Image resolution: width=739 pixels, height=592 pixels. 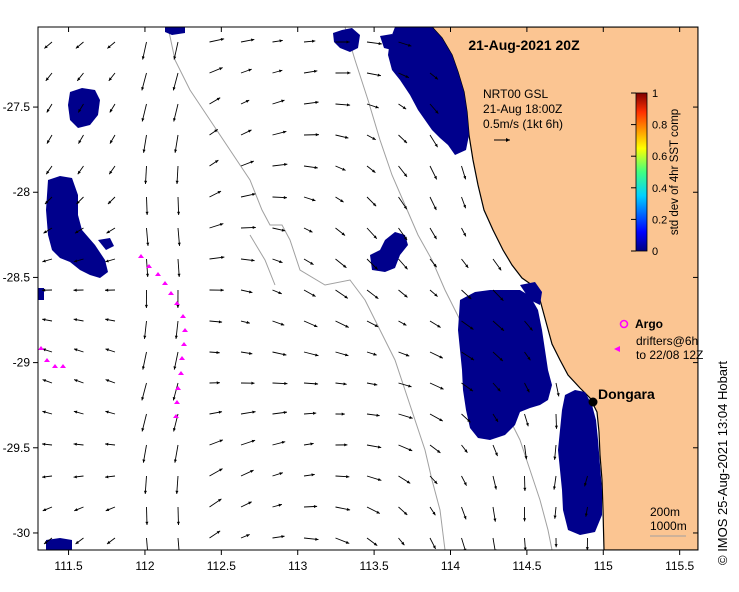 What do you see at coordinates (523, 124) in the screenshot?
I see `current-scale-label: 0.5m/s (1kt 6h)` at bounding box center [523, 124].